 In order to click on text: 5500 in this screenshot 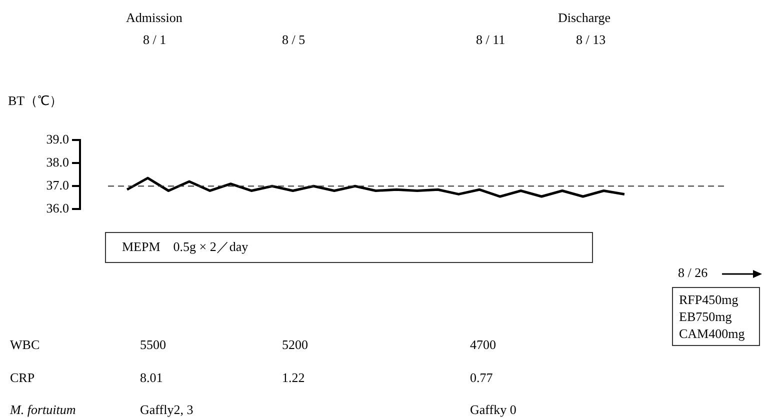, I will do `click(153, 345)`.